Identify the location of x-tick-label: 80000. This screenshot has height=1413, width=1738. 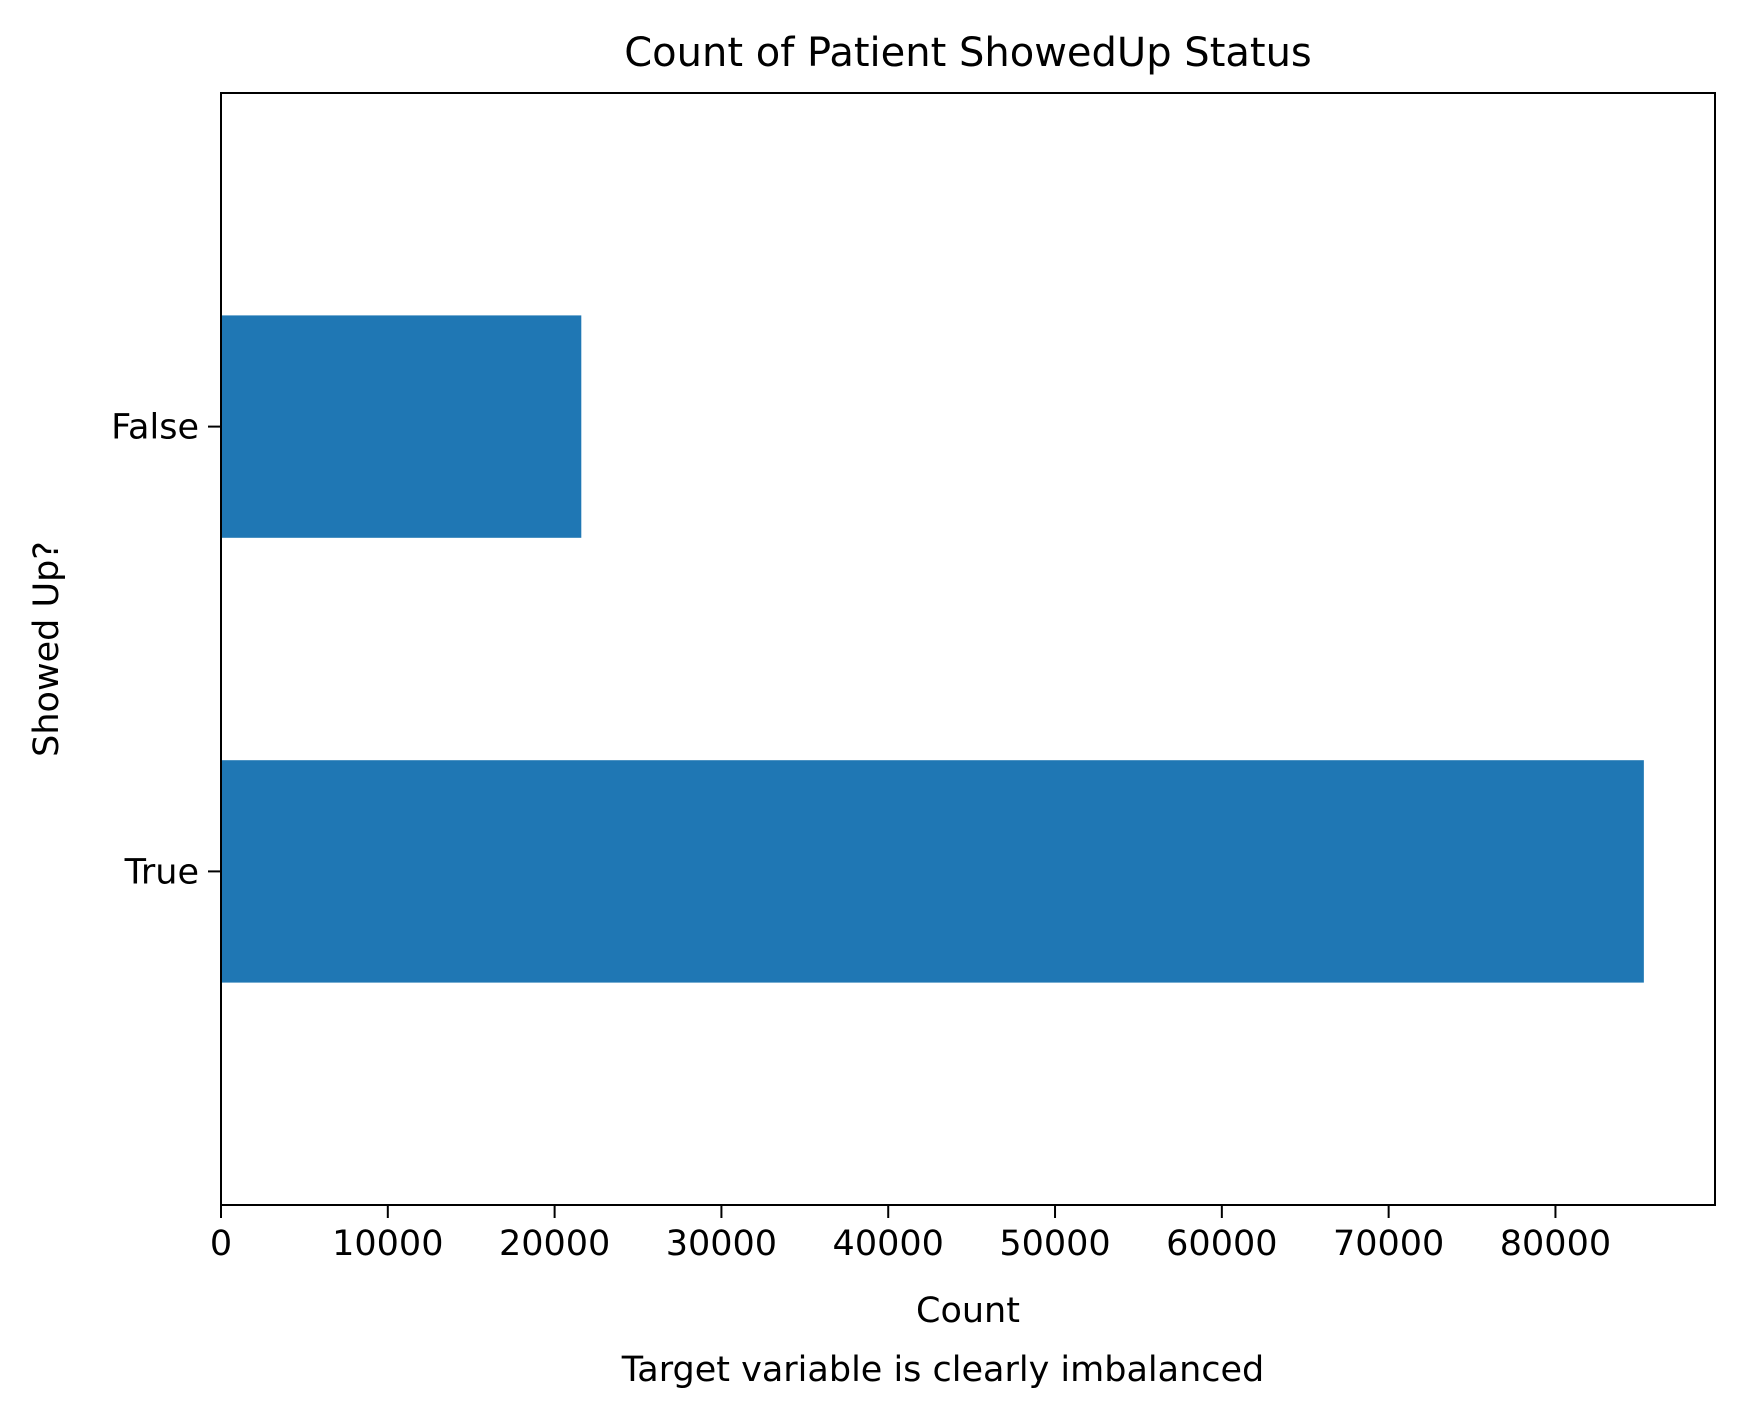
(1555, 1244).